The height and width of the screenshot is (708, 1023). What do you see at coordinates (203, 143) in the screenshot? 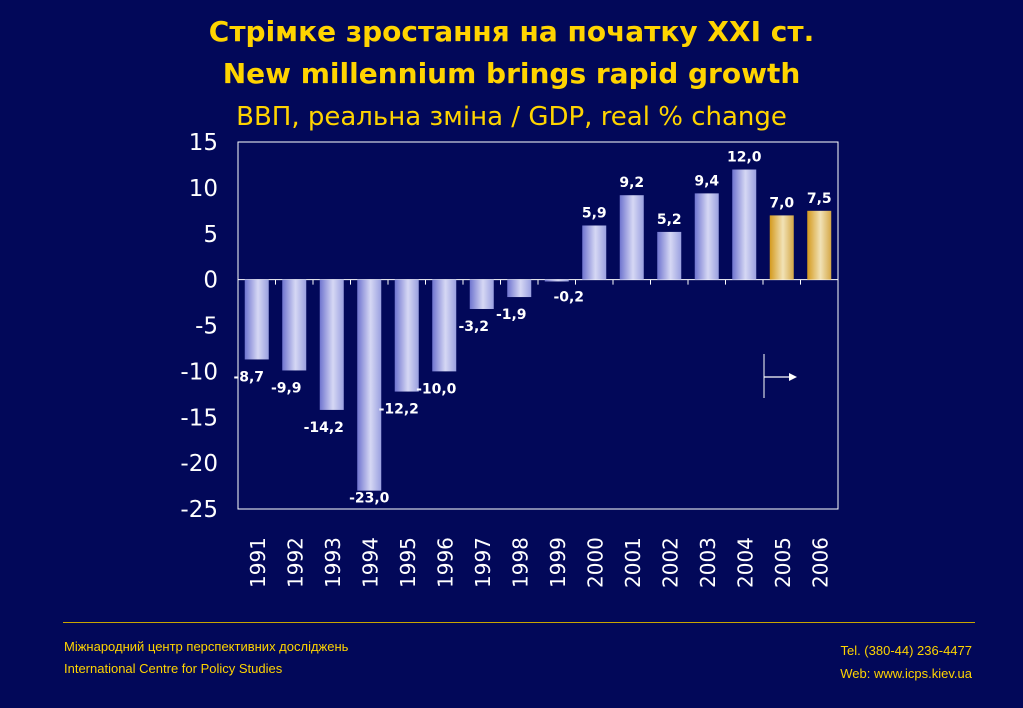
I see `y-tick-label: 15` at bounding box center [203, 143].